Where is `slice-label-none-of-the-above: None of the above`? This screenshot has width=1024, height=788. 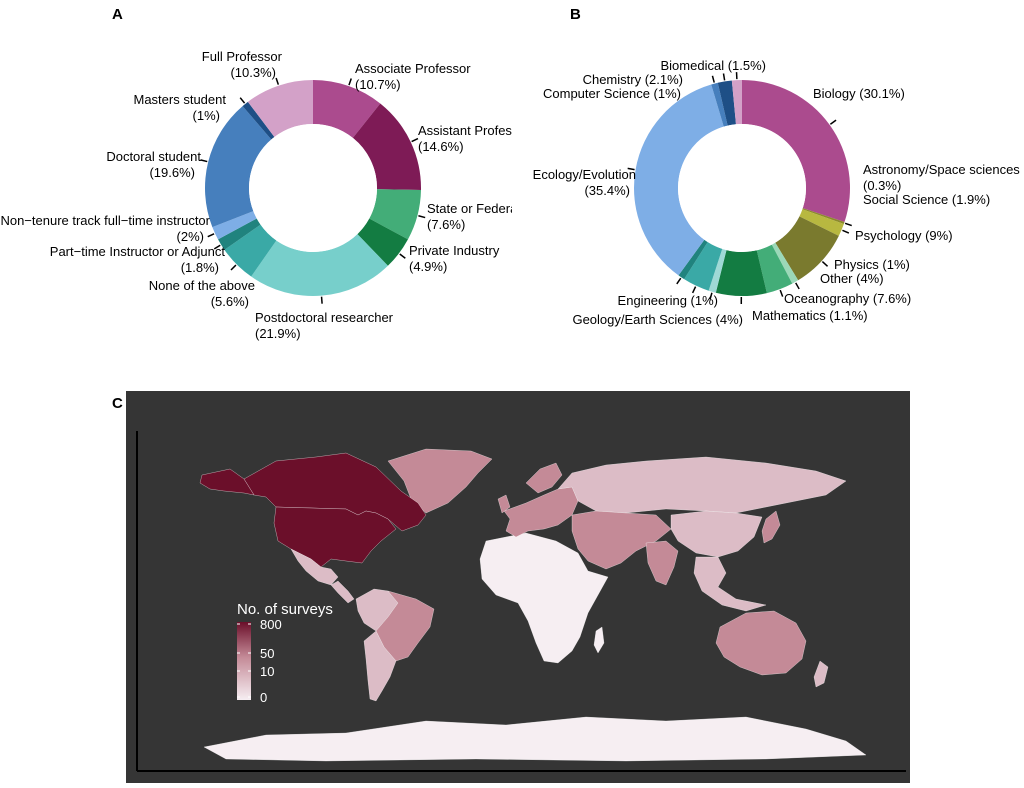 slice-label-none-of-the-above: None of the above is located at coordinates (202, 285).